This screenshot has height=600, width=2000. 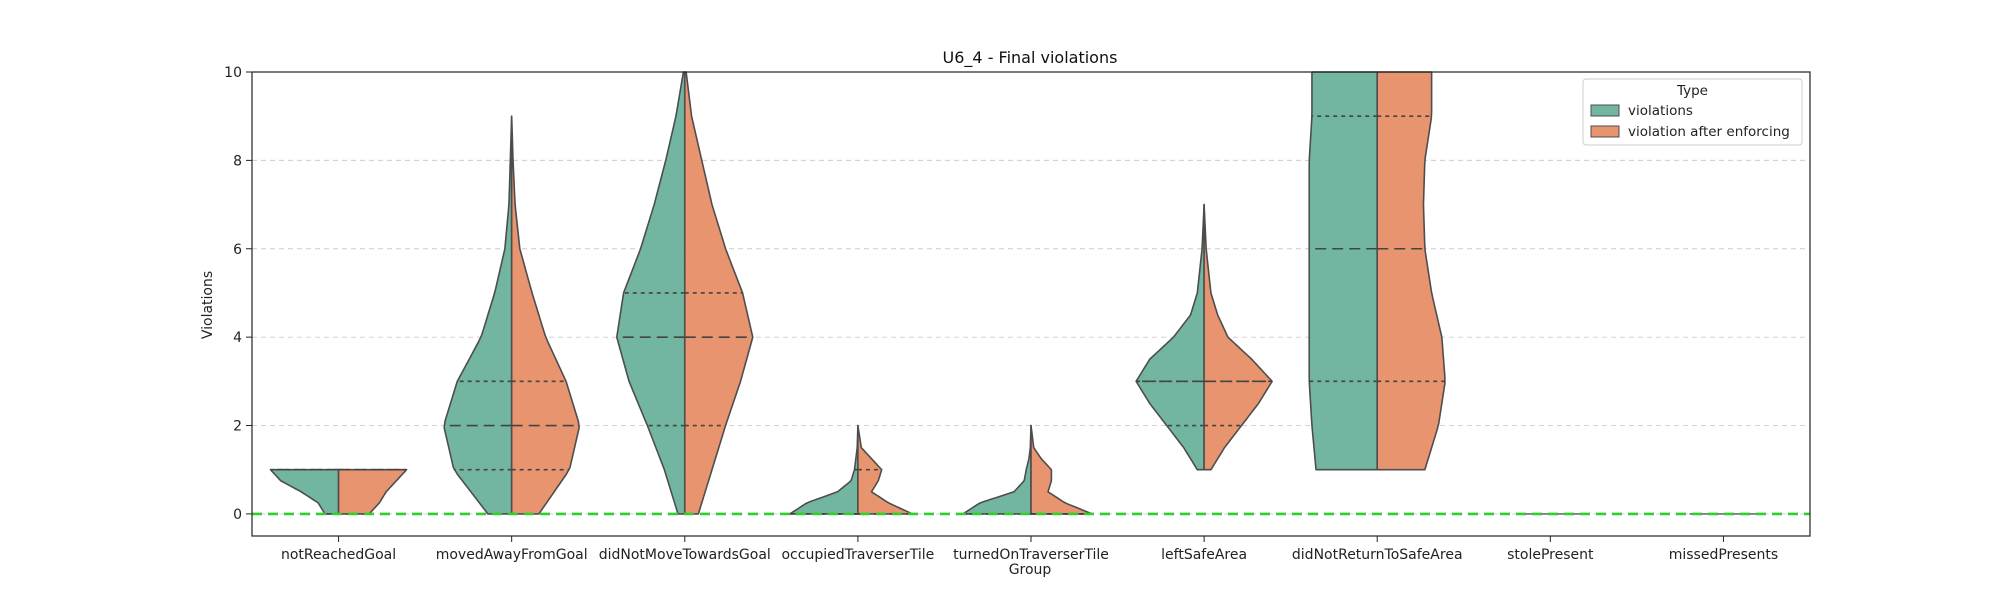 What do you see at coordinates (372, 491) in the screenshot?
I see `violin-half-notReachedGoal-violation-after-enforcing` at bounding box center [372, 491].